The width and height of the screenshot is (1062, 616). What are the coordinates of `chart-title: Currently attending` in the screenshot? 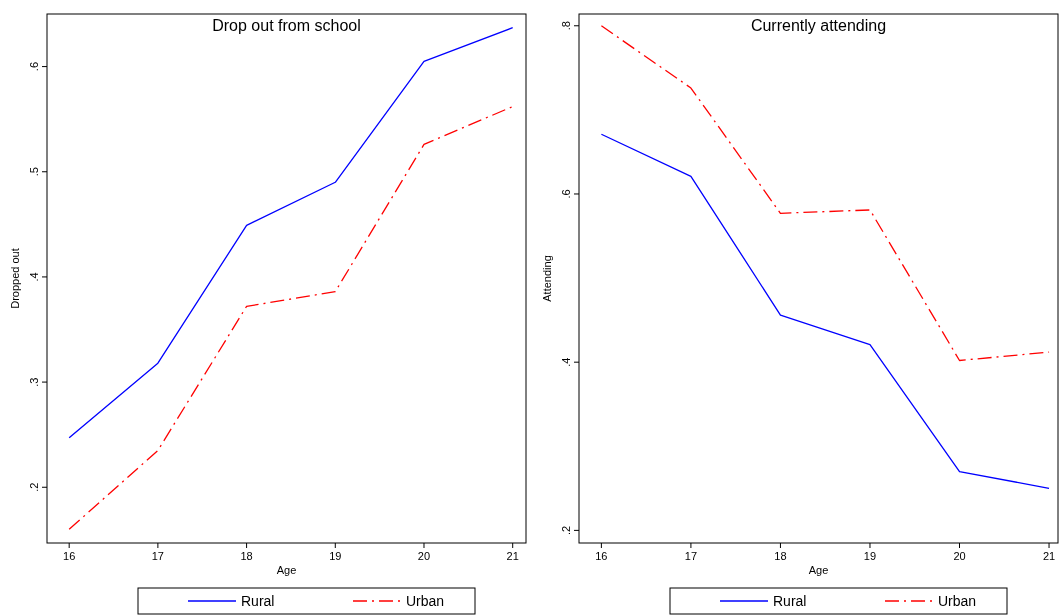 It's located at (818, 25).